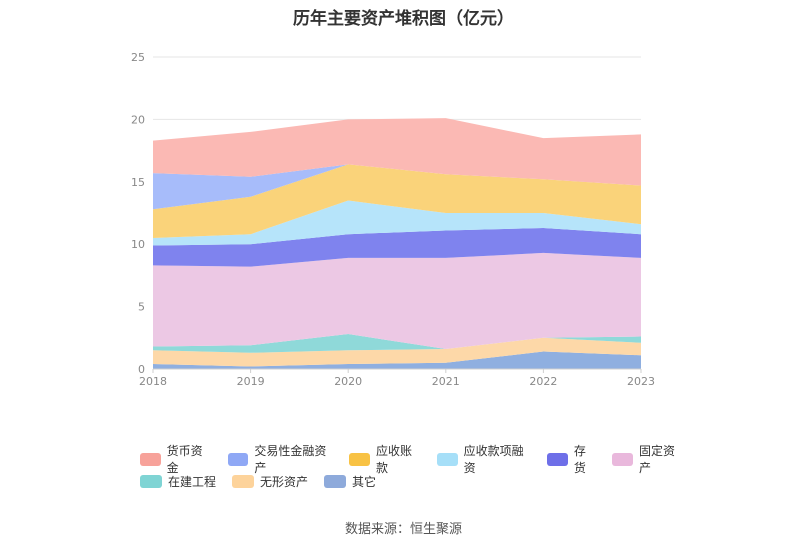 This screenshot has width=807, height=546. I want to click on y-tick-label: 0, so click(141, 369).